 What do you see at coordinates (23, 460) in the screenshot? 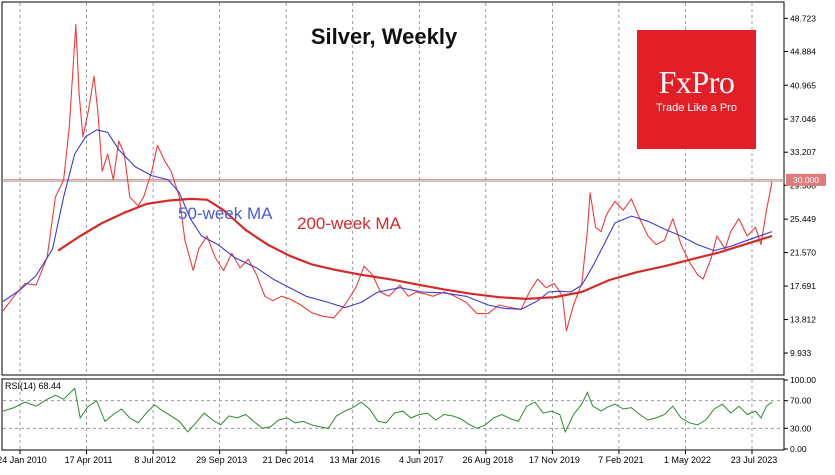
I see `x-tick-label: 24 Jan 2010` at bounding box center [23, 460].